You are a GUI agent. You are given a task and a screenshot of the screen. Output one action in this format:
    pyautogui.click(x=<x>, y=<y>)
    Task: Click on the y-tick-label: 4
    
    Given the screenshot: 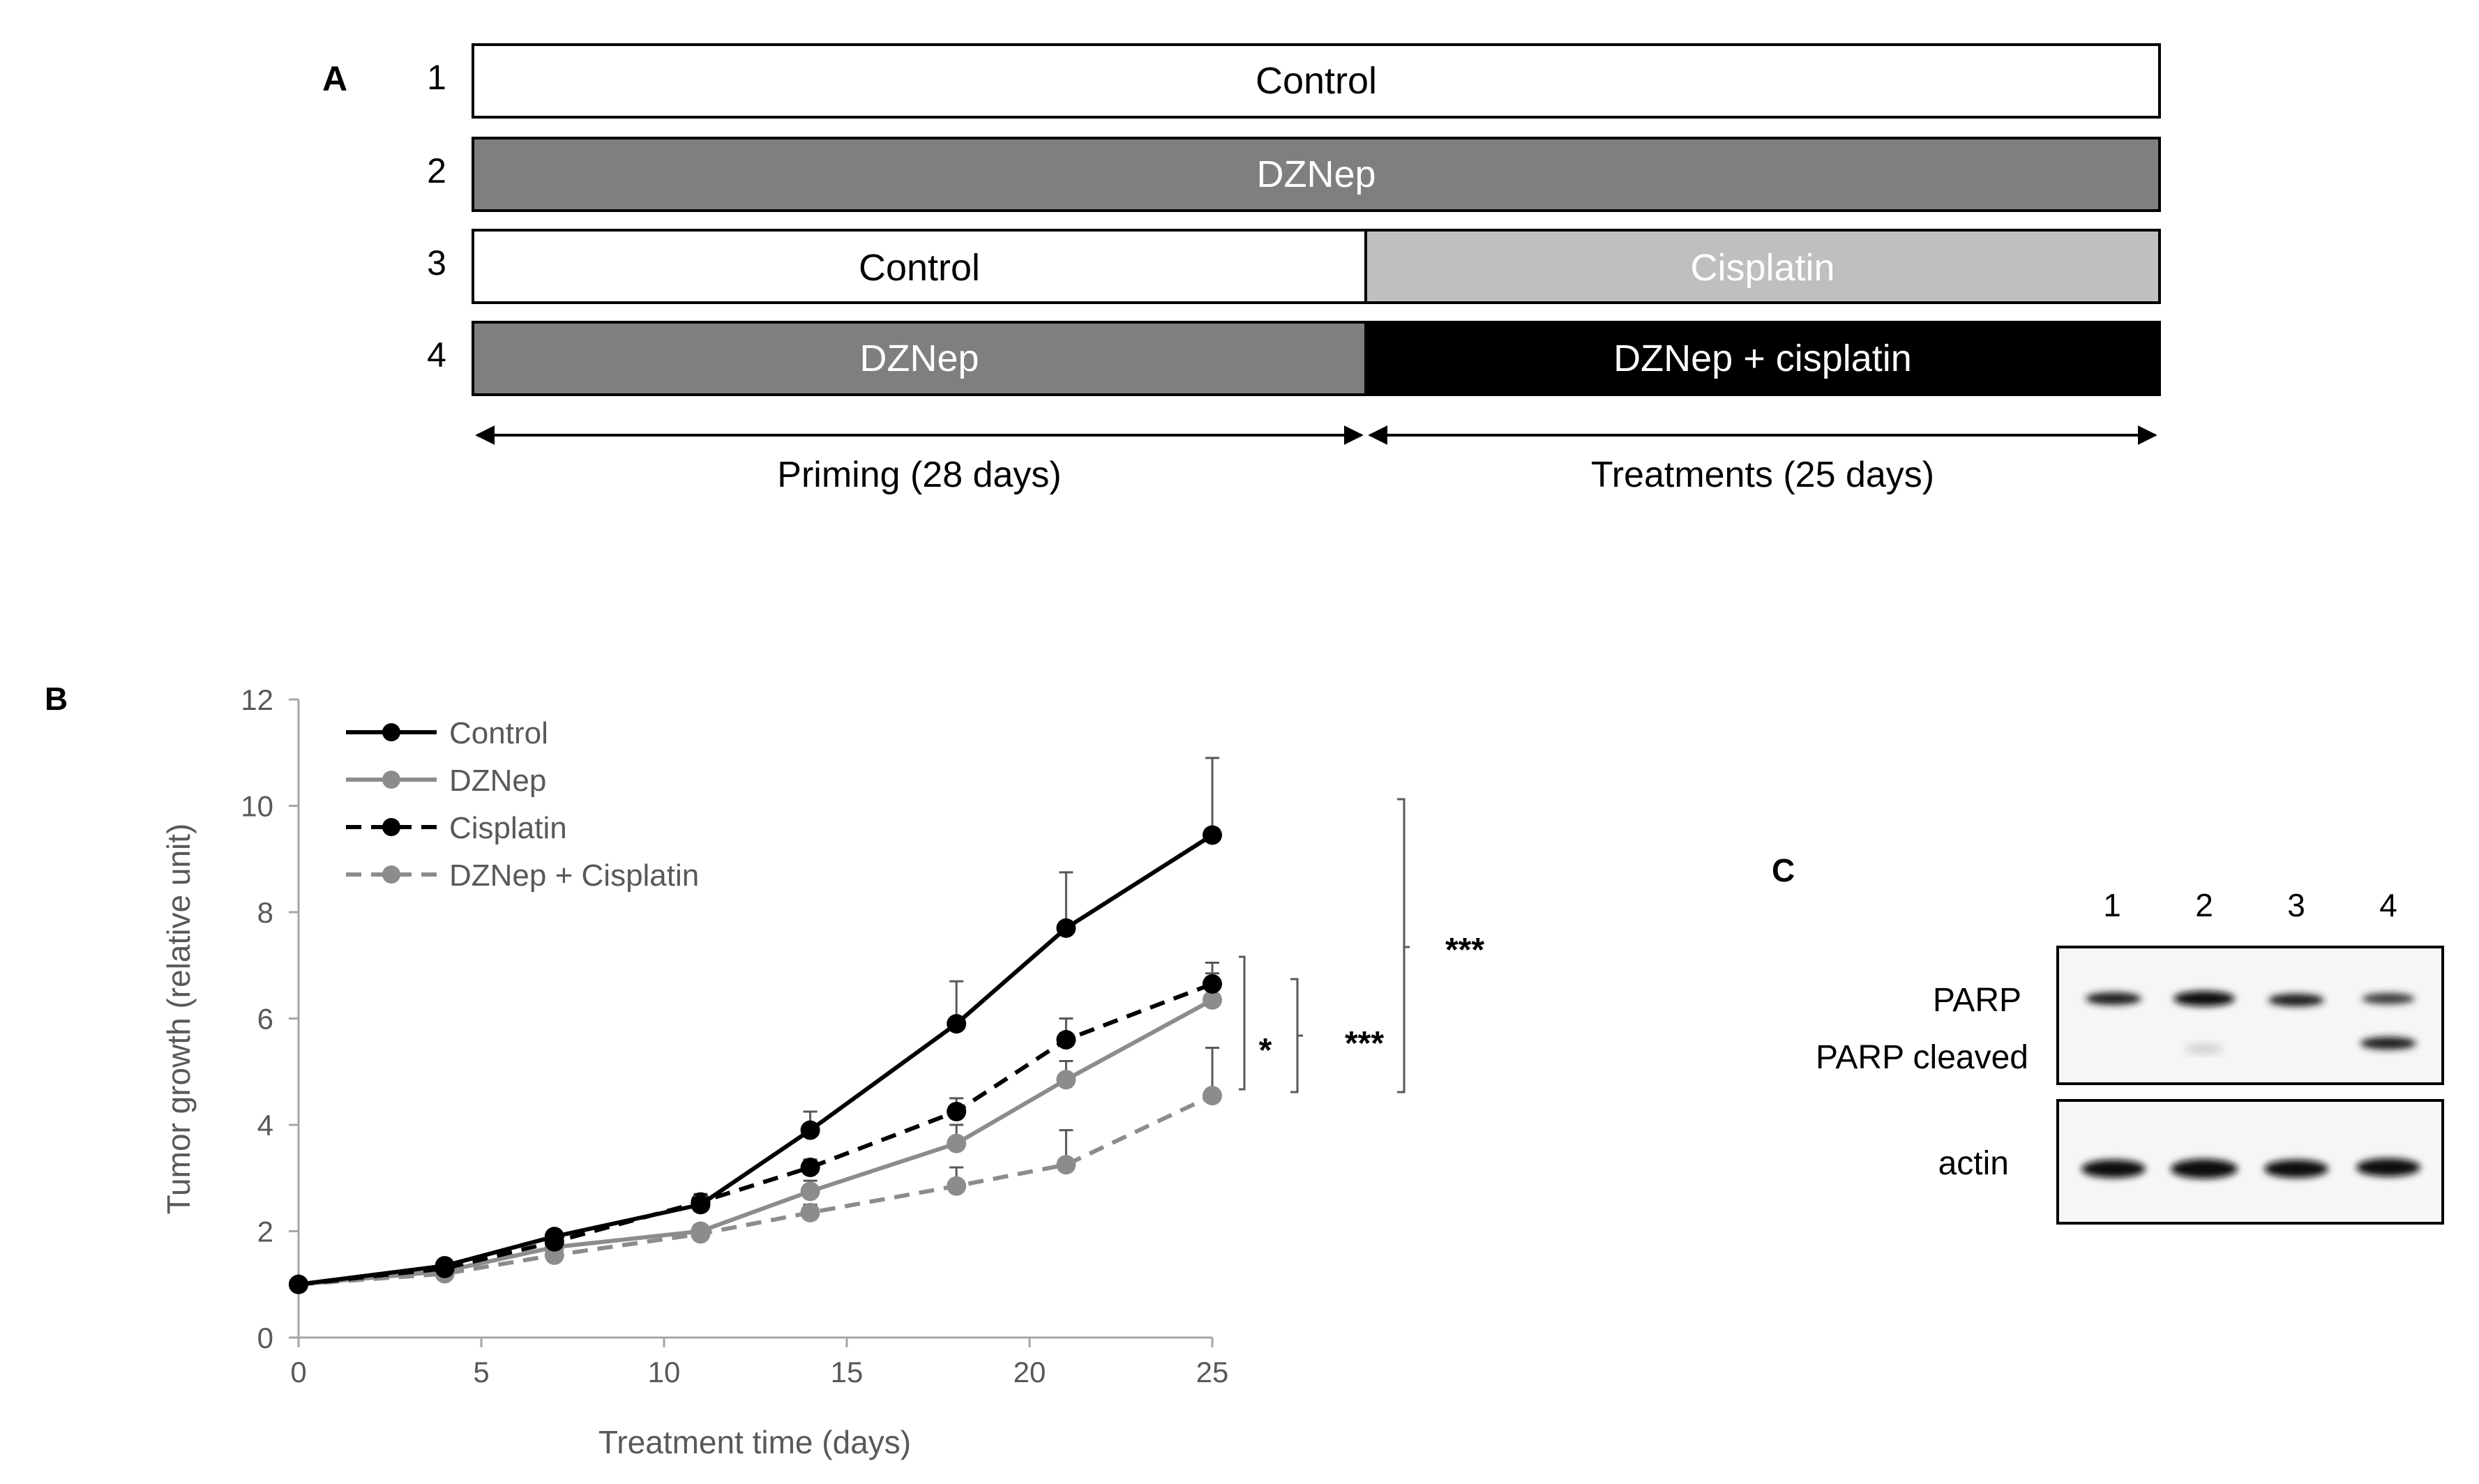 What is the action you would take?
    pyautogui.click(x=265, y=1125)
    